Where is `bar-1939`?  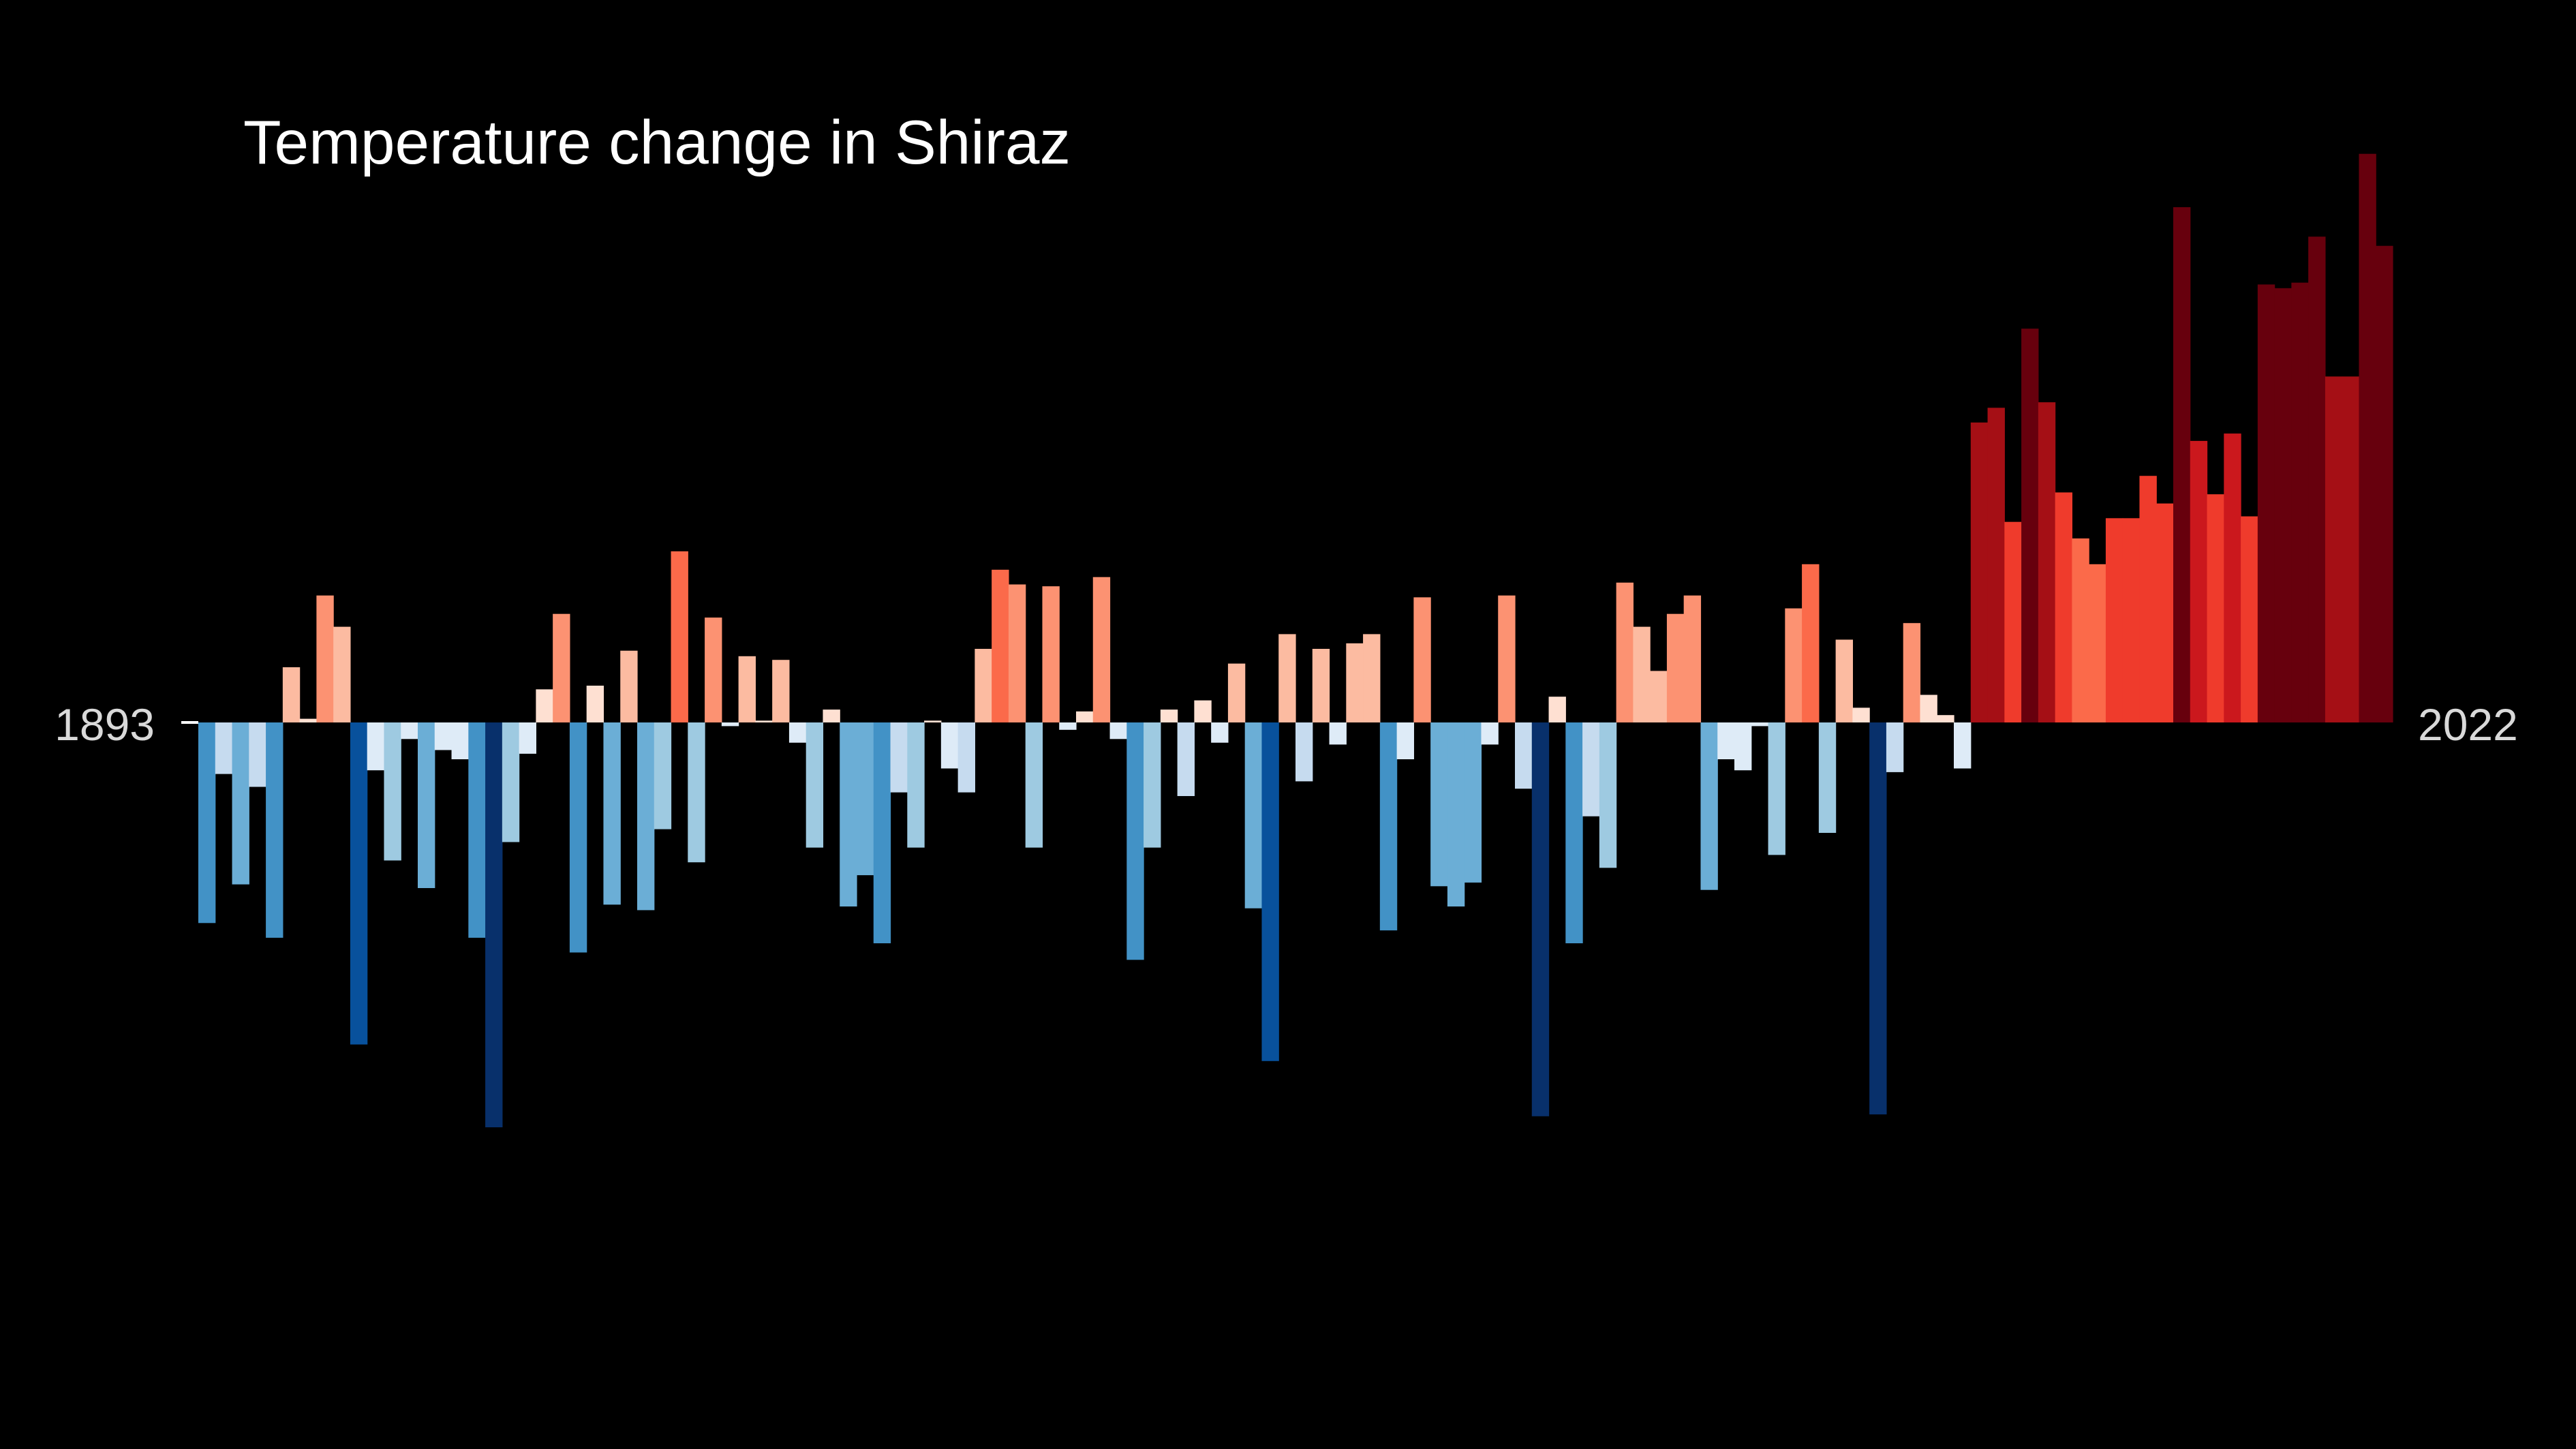 bar-1939 is located at coordinates (983, 686).